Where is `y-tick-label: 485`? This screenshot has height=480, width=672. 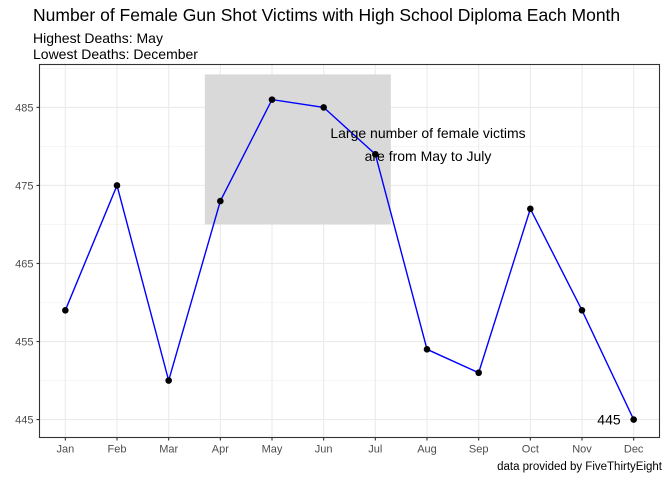 y-tick-label: 485 is located at coordinates (24, 108).